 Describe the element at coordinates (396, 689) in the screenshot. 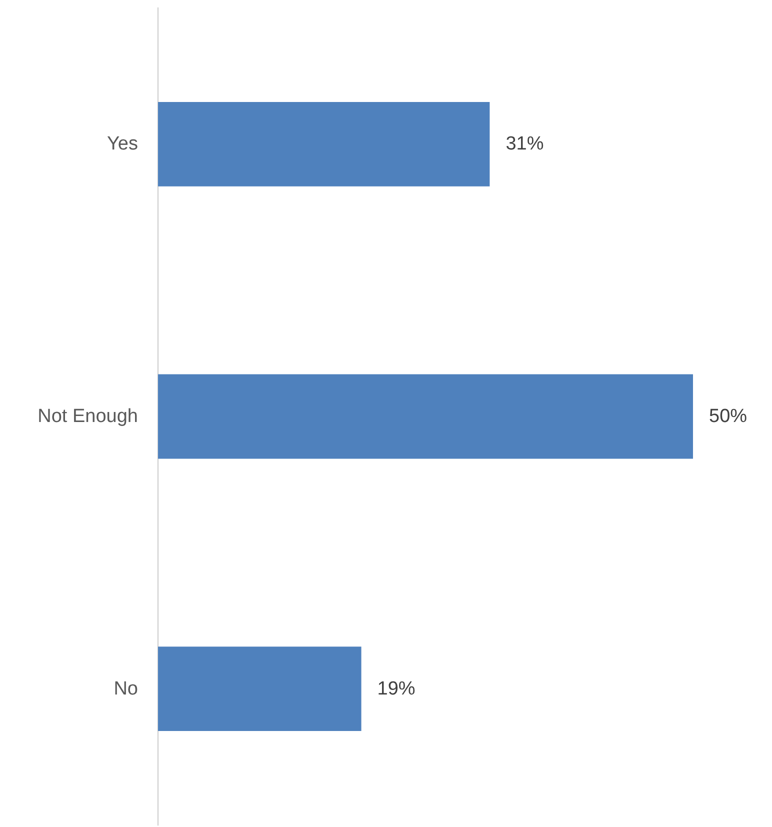

I see `data-label: 19%` at that location.